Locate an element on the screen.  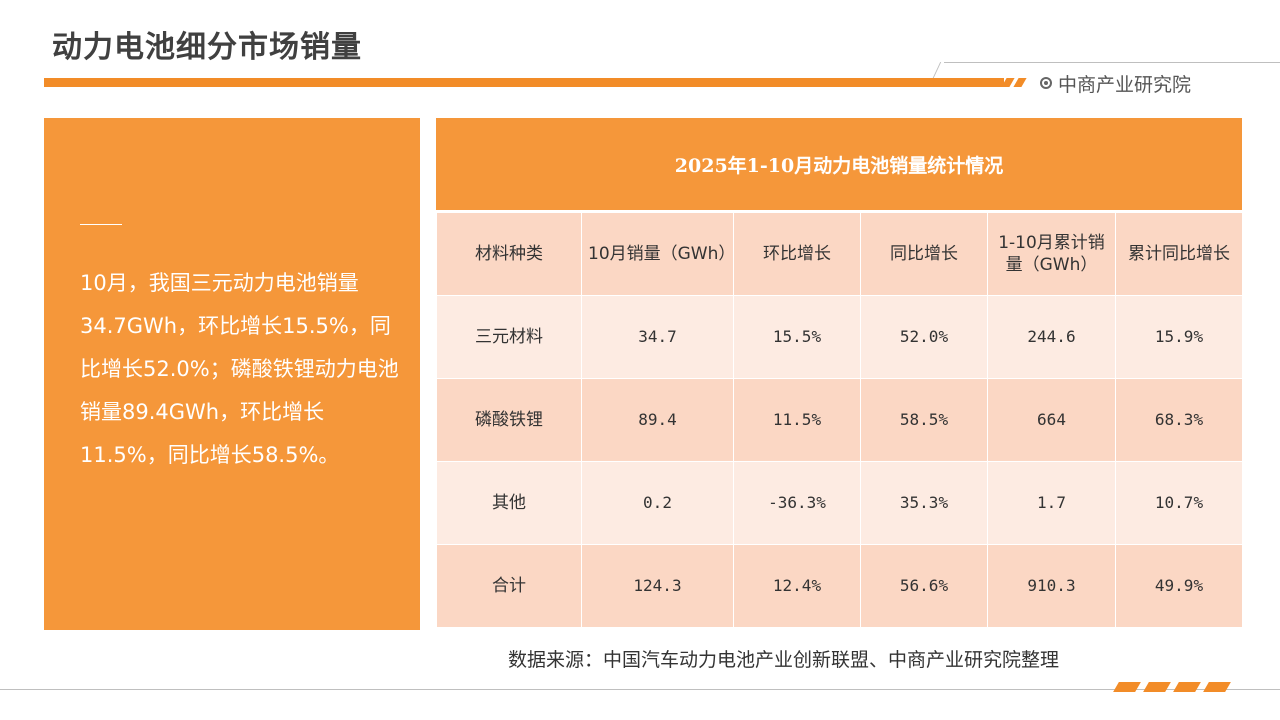
data-source-note: 数据来源：中国汽车动力电池产业创新联盟、中商产业研究院整理 is located at coordinates (784, 660).